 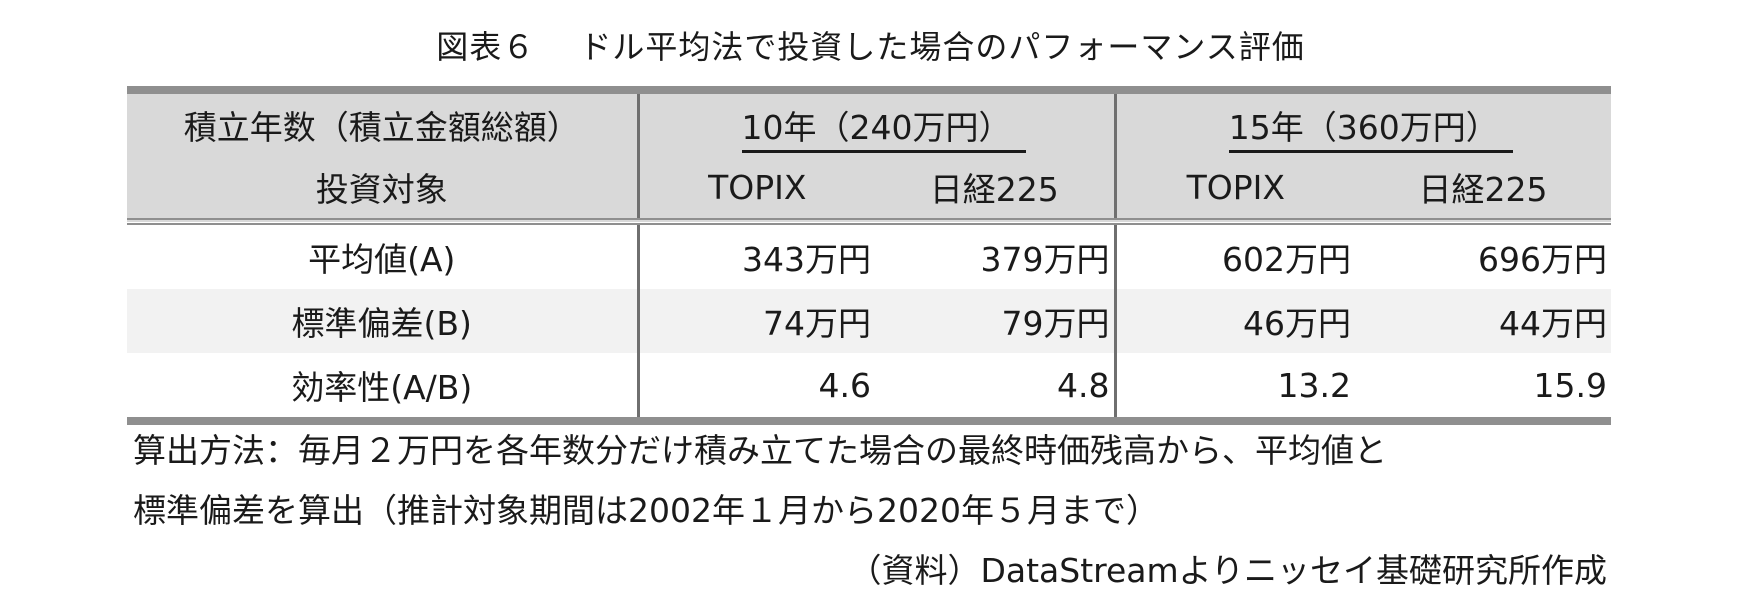 I want to click on table-cell: 74万円, so click(x=756, y=321).